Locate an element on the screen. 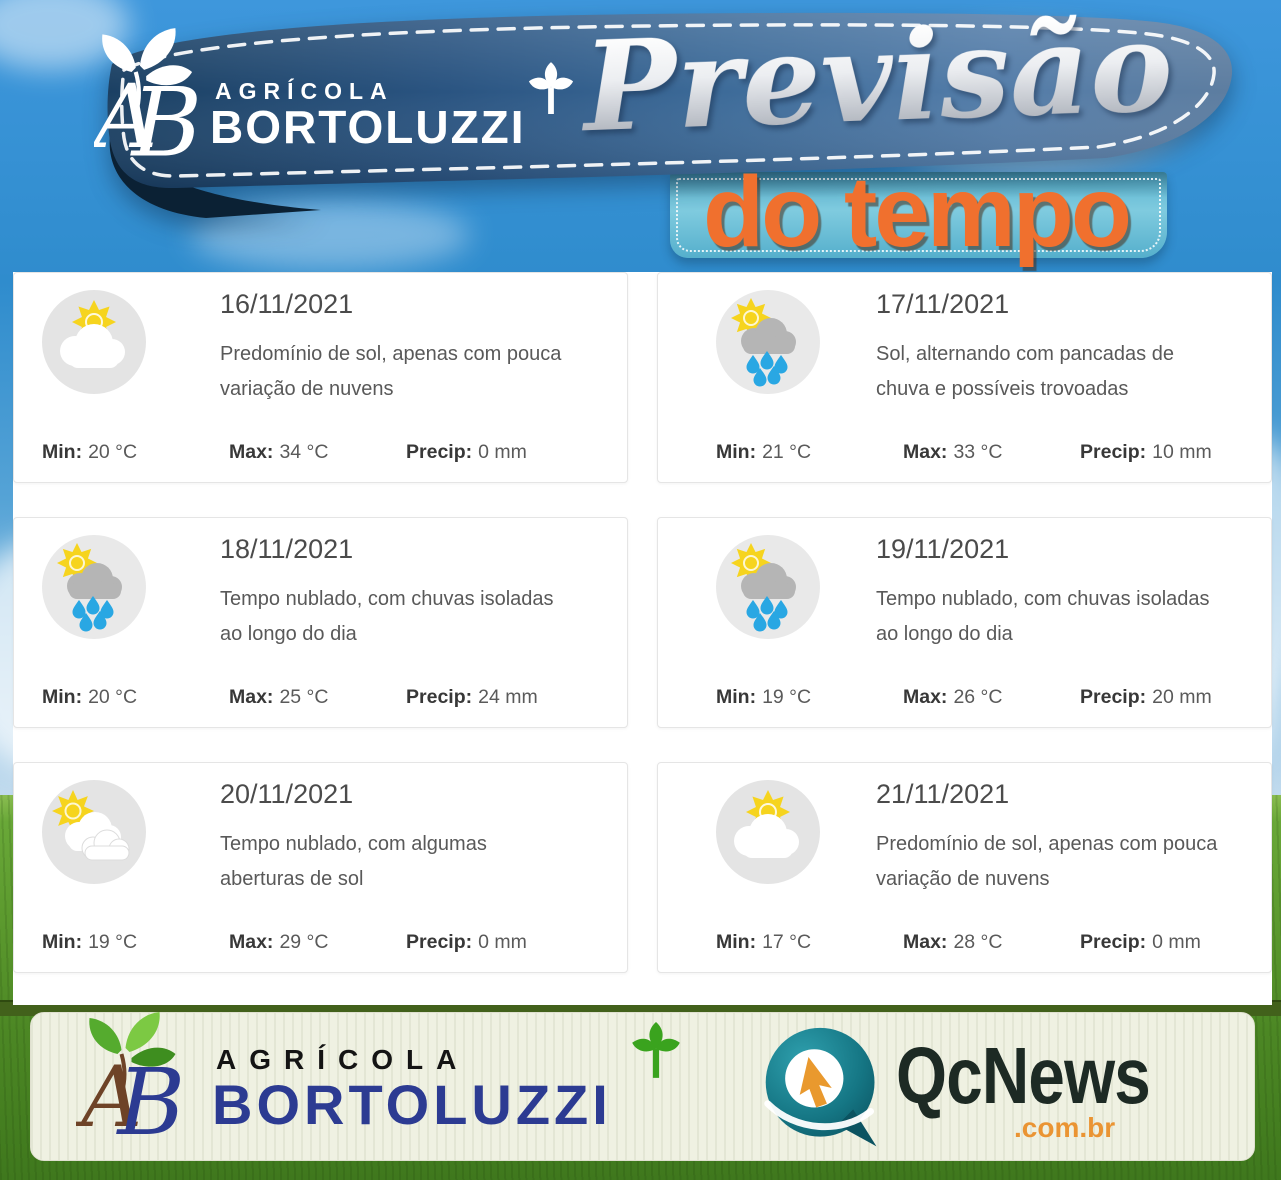 The height and width of the screenshot is (1180, 1281). precipitation: Precip: 24 mm is located at coordinates (472, 697).